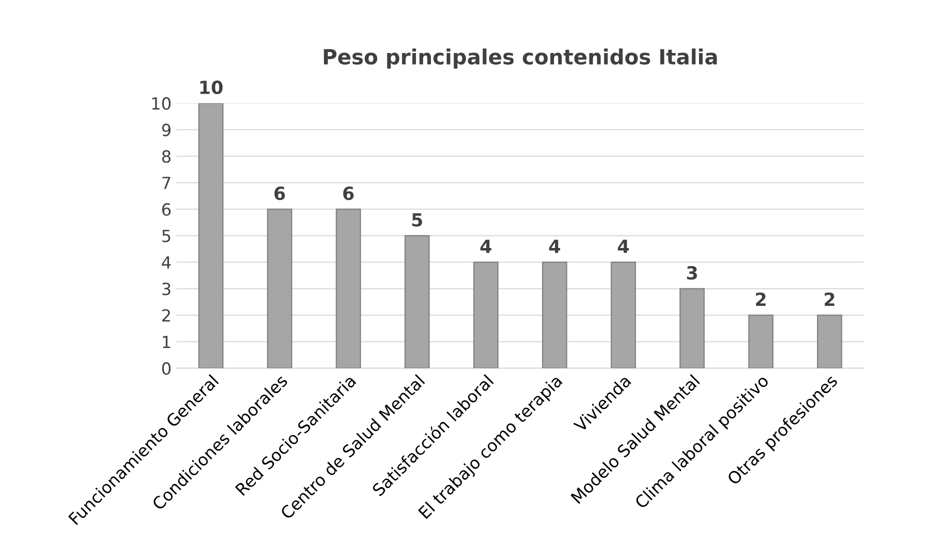 The image size is (929, 552). What do you see at coordinates (520, 58) in the screenshot?
I see `chart-title: Peso principales contenidos Italia` at bounding box center [520, 58].